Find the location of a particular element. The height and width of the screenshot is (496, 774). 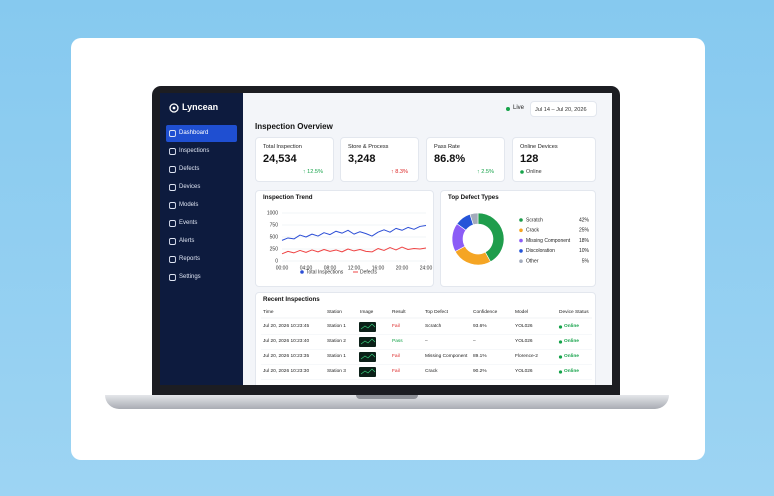

value-label: 18% is located at coordinates (584, 241).